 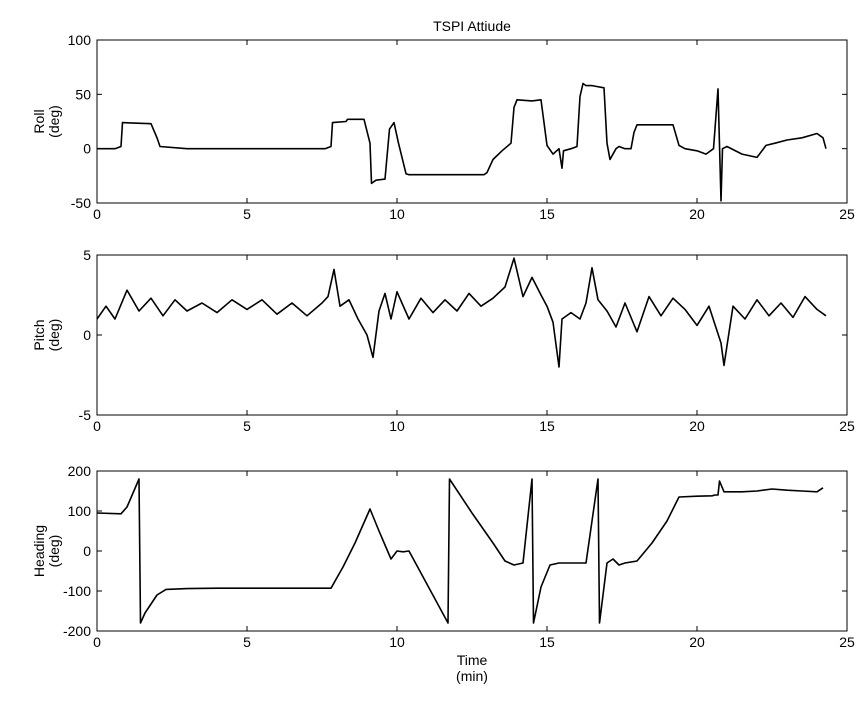 What do you see at coordinates (39, 334) in the screenshot?
I see `y-axis-label-line: Pitch` at bounding box center [39, 334].